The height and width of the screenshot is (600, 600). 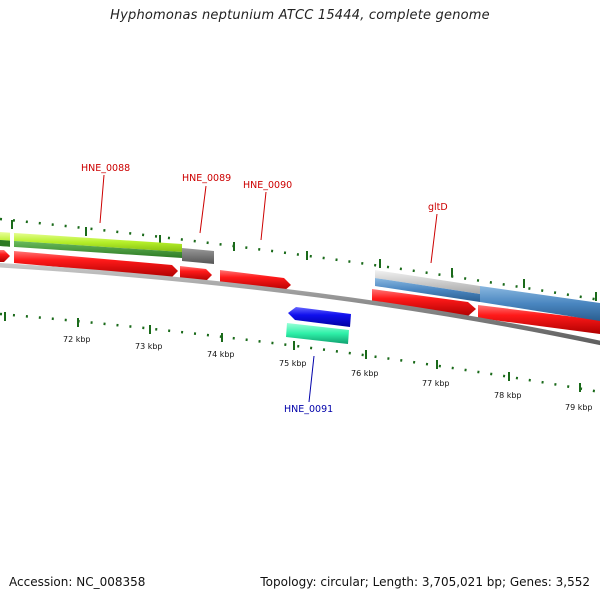 I want to click on tick-label: 73 kbp, so click(x=149, y=346).